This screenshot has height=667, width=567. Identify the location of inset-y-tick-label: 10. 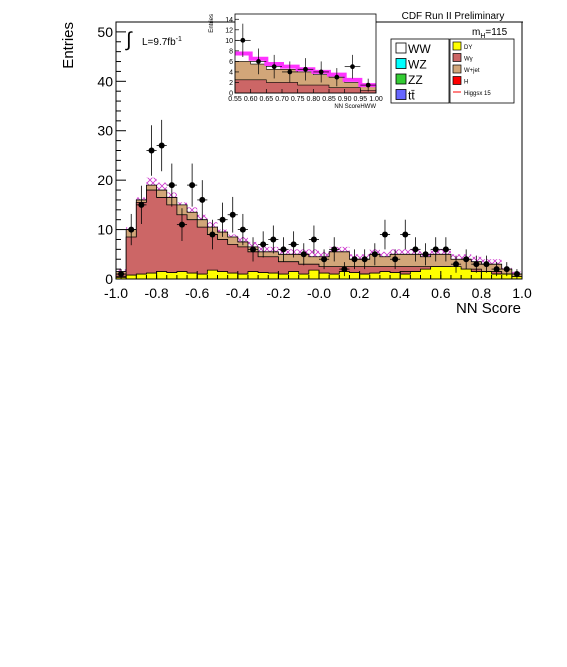
(229, 41).